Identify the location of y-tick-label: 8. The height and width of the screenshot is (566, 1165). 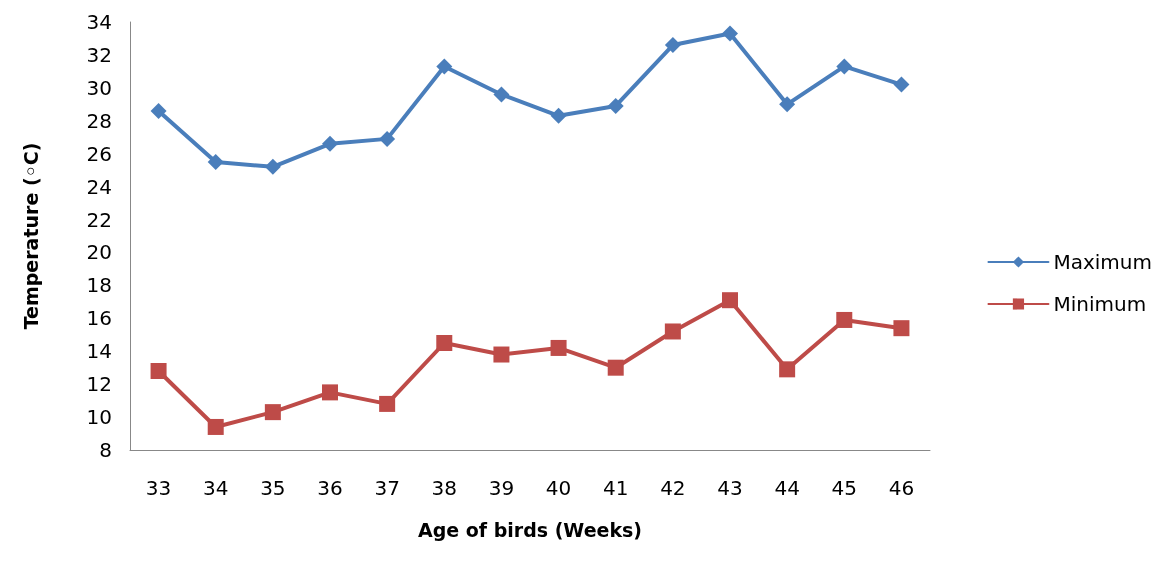
(105, 450).